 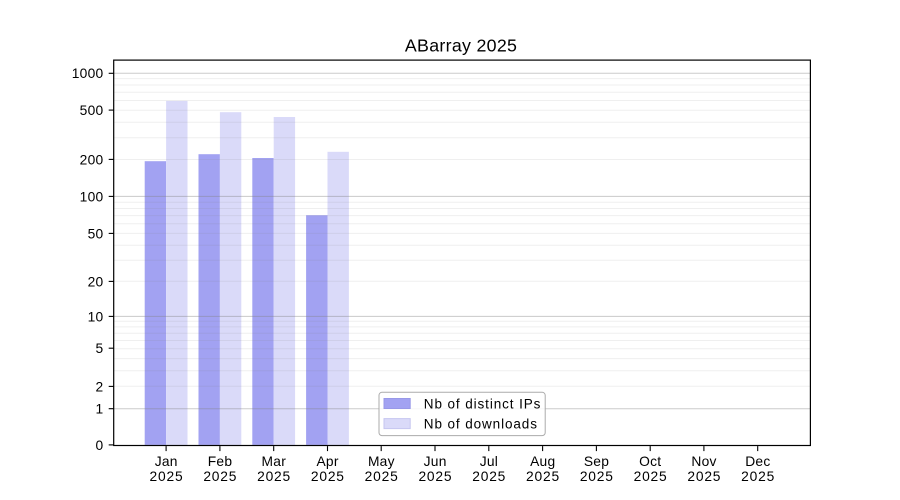 What do you see at coordinates (489, 461) in the screenshot?
I see `svg-text: Jul` at bounding box center [489, 461].